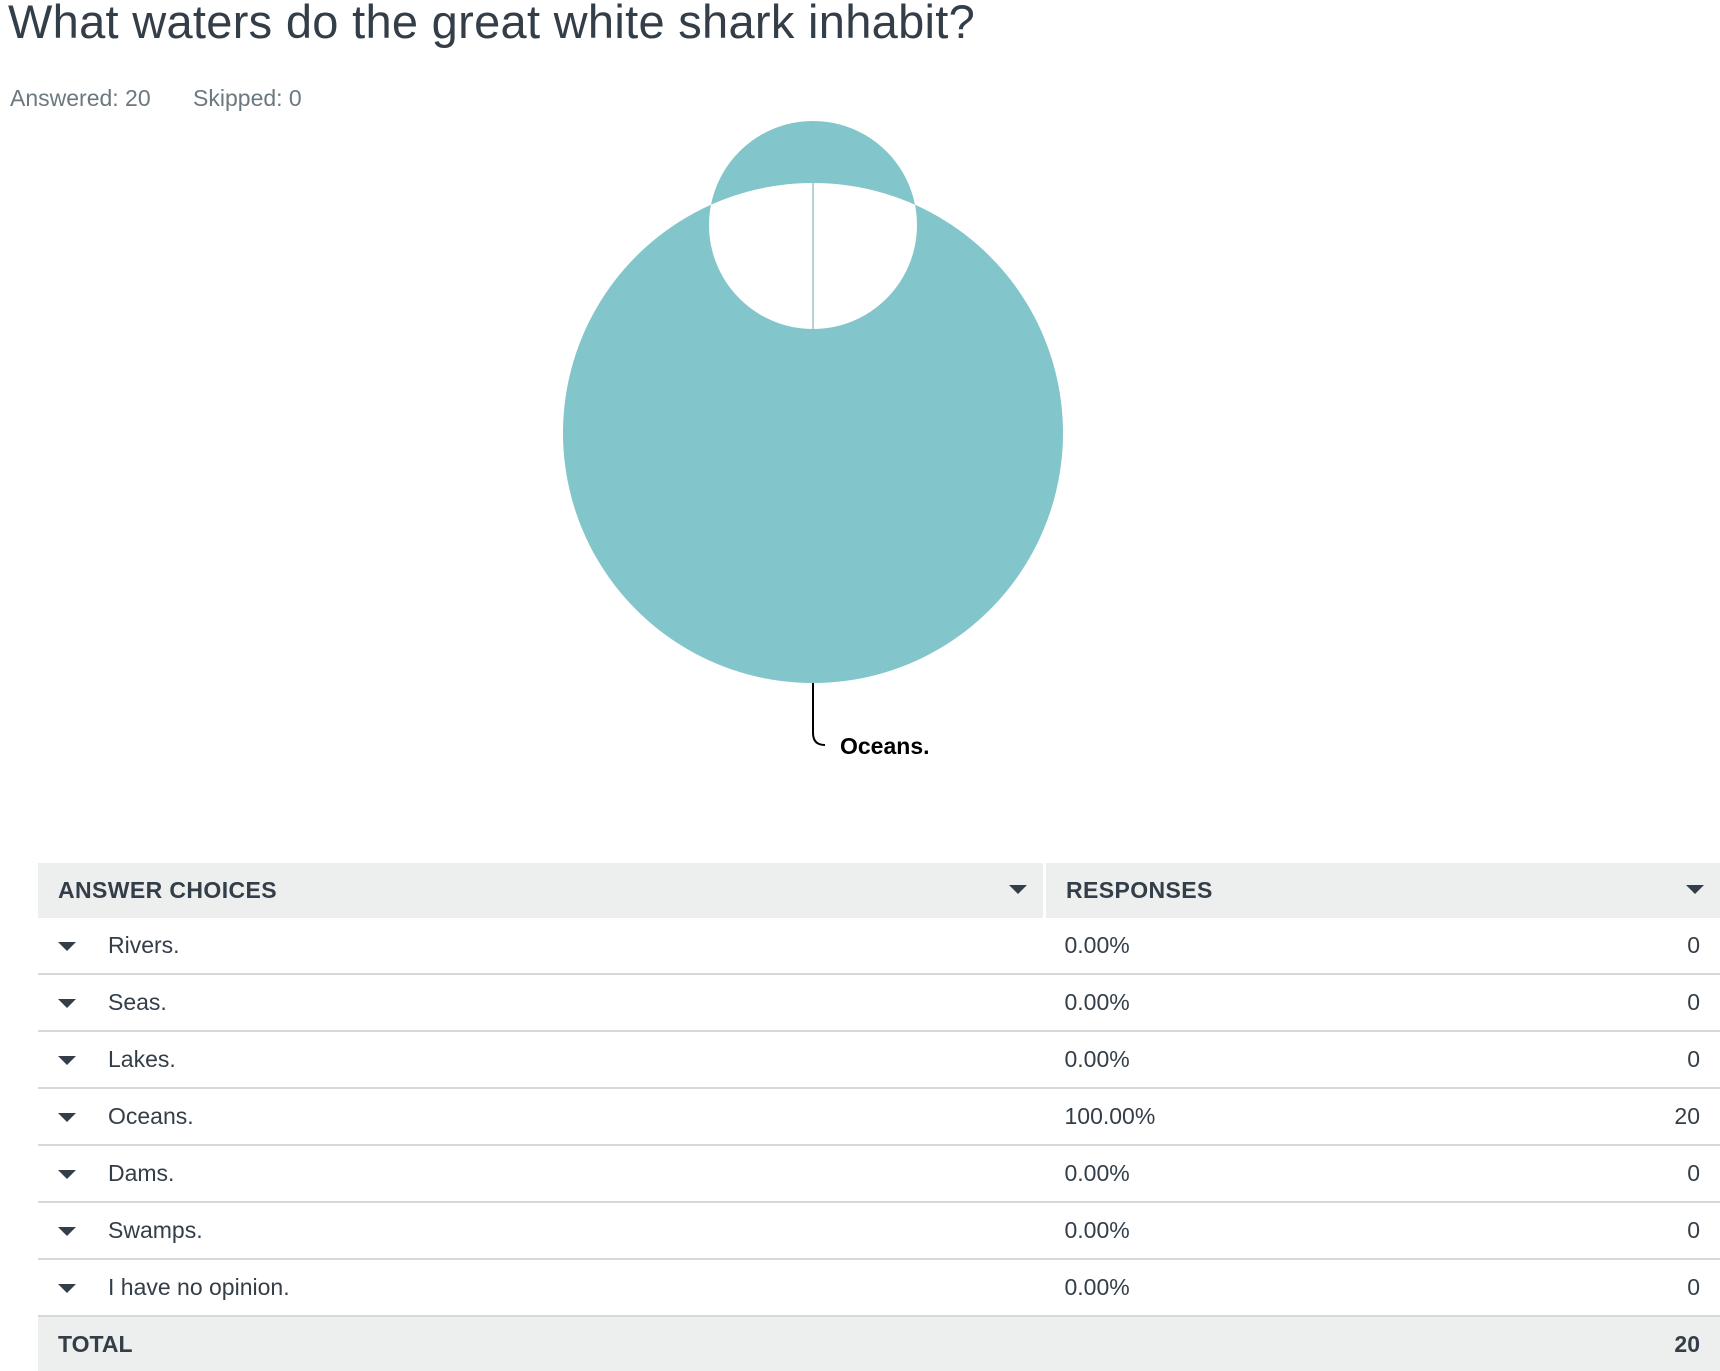  I want to click on table-row: Seas. 0.00% 0, so click(879, 1002).